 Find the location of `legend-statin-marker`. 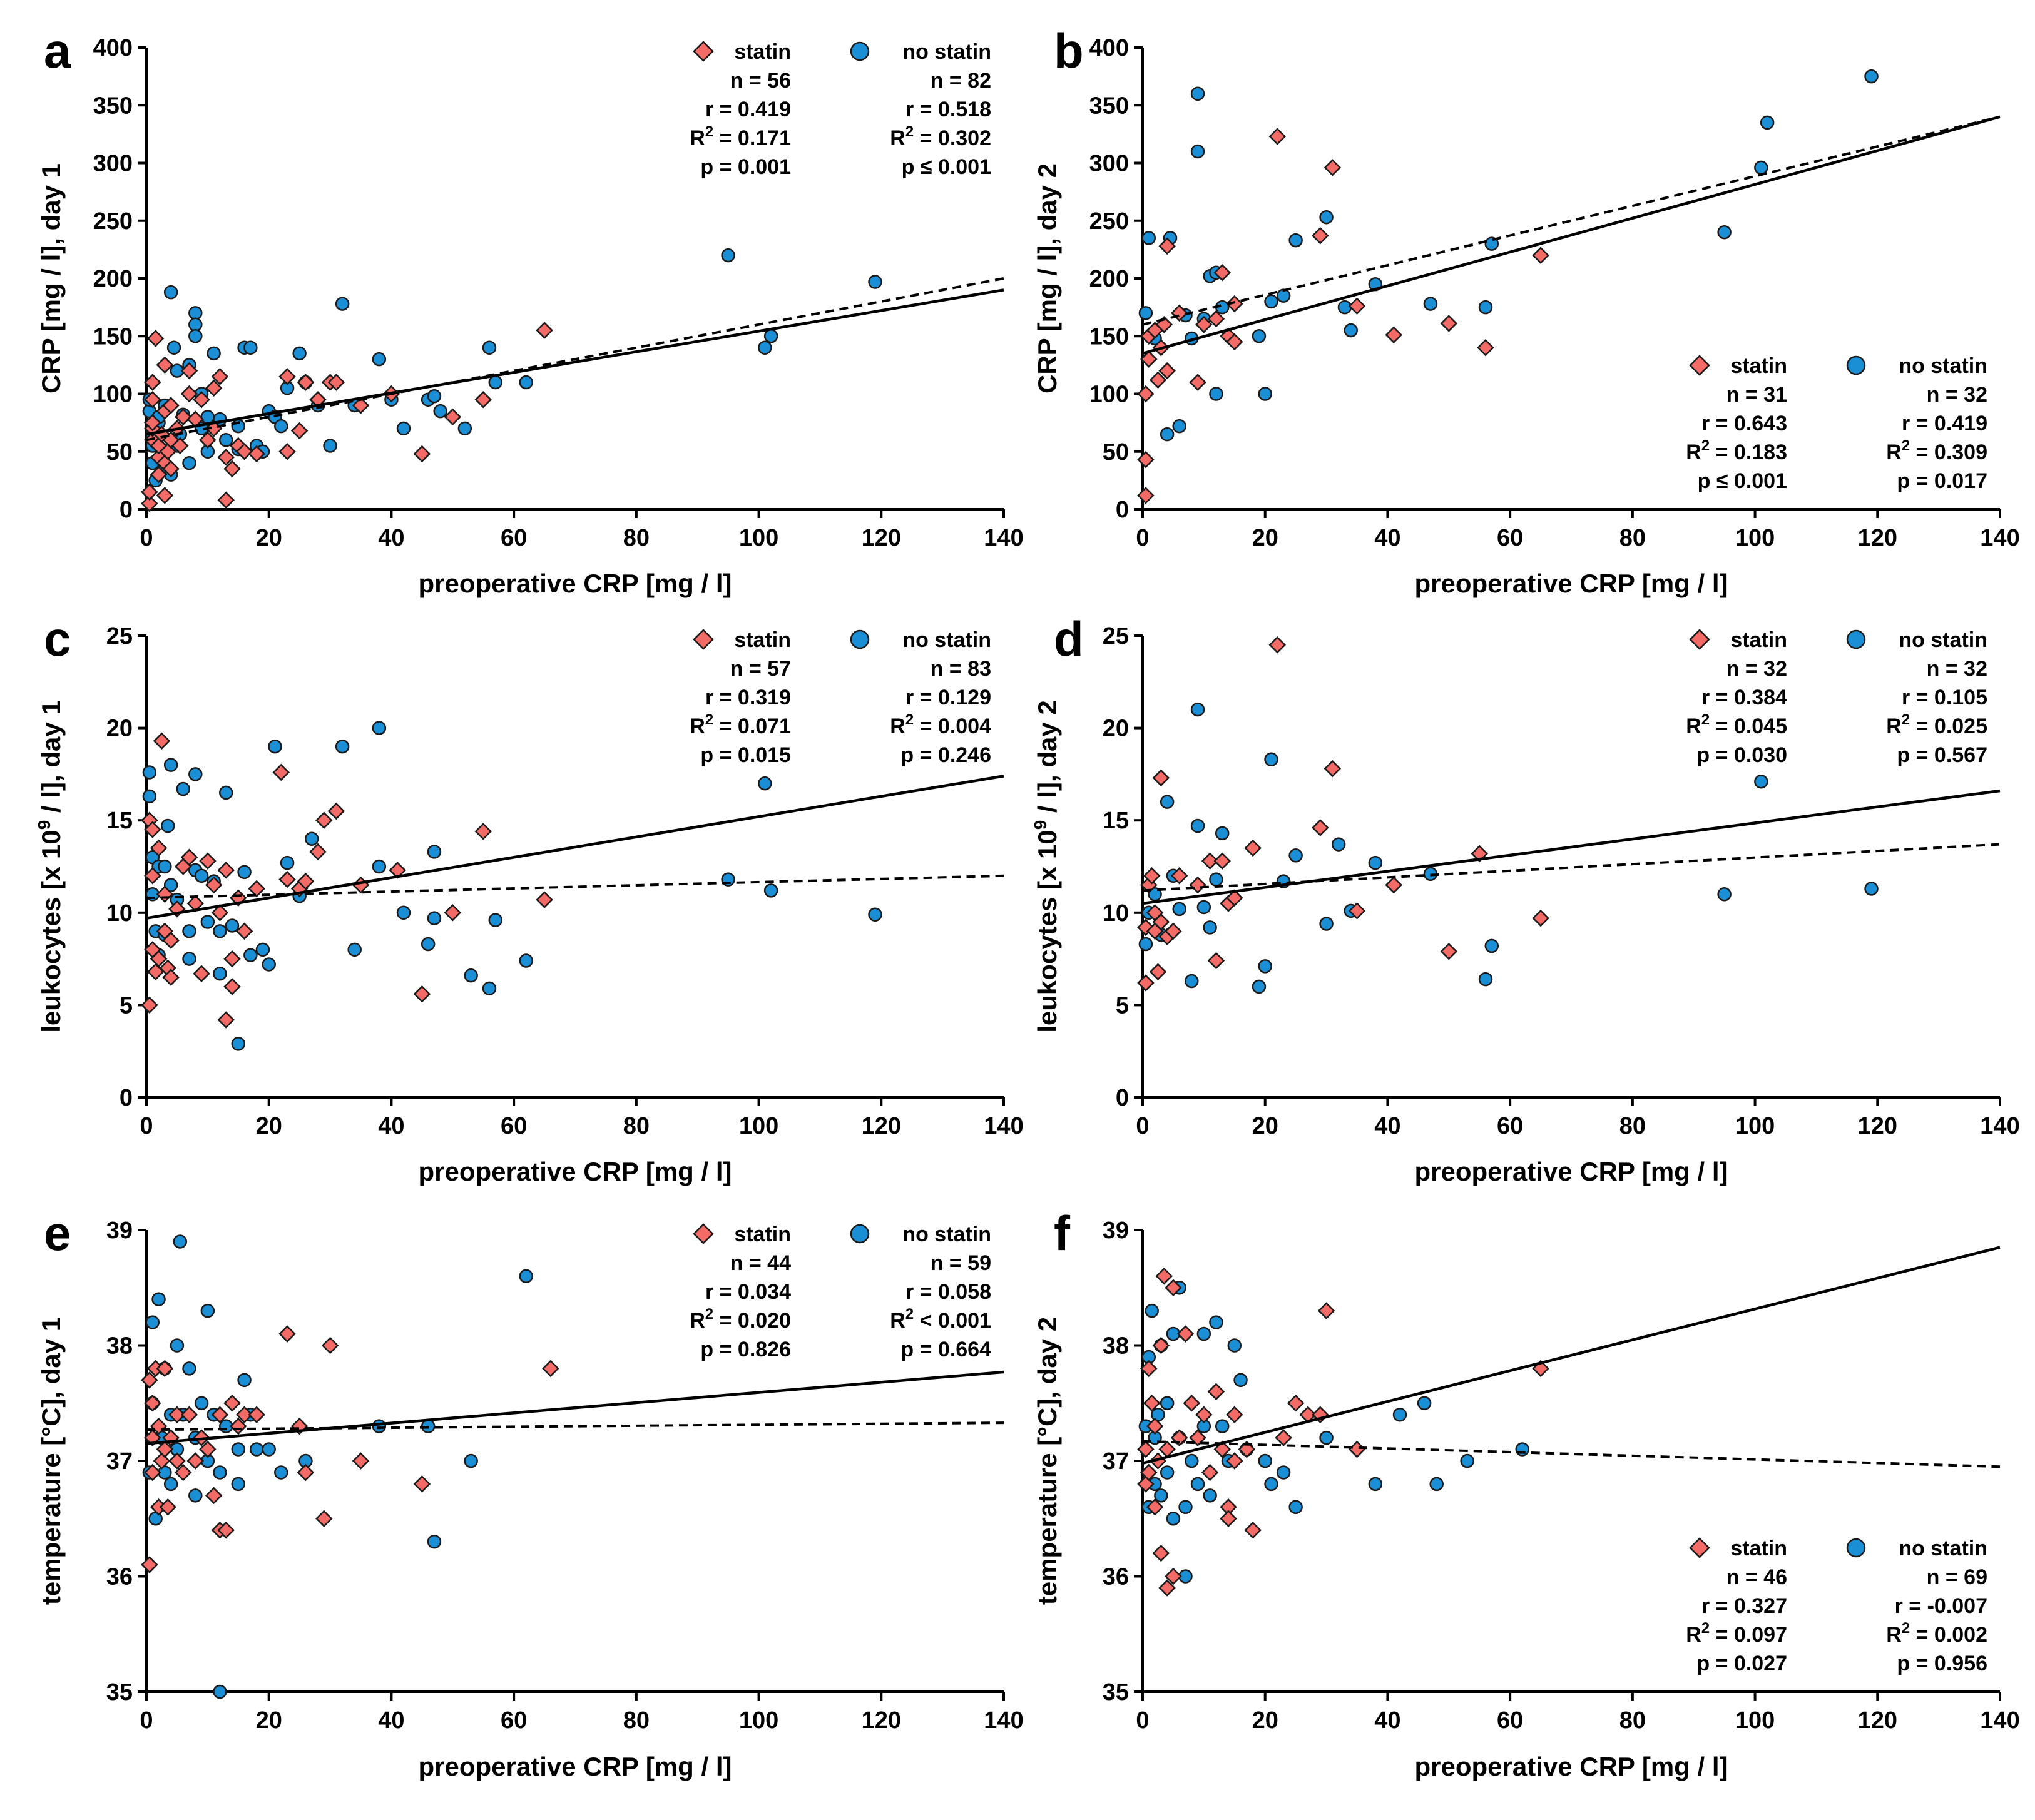

legend-statin-marker is located at coordinates (703, 639).